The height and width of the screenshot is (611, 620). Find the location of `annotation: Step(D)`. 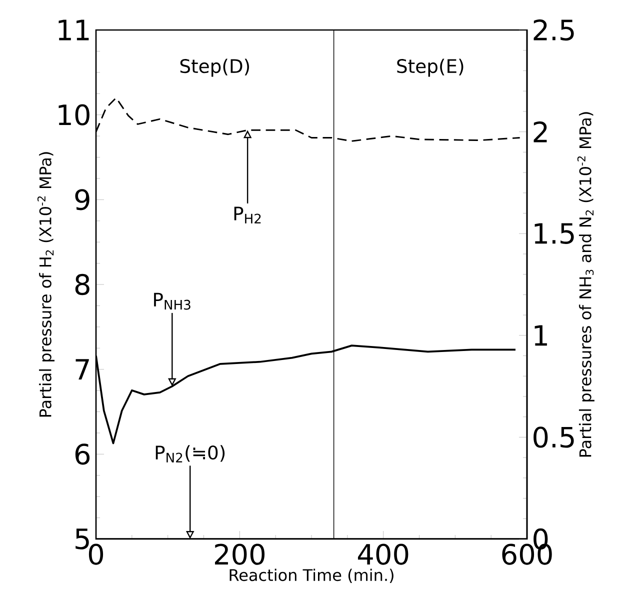

annotation: Step(D) is located at coordinates (215, 67).